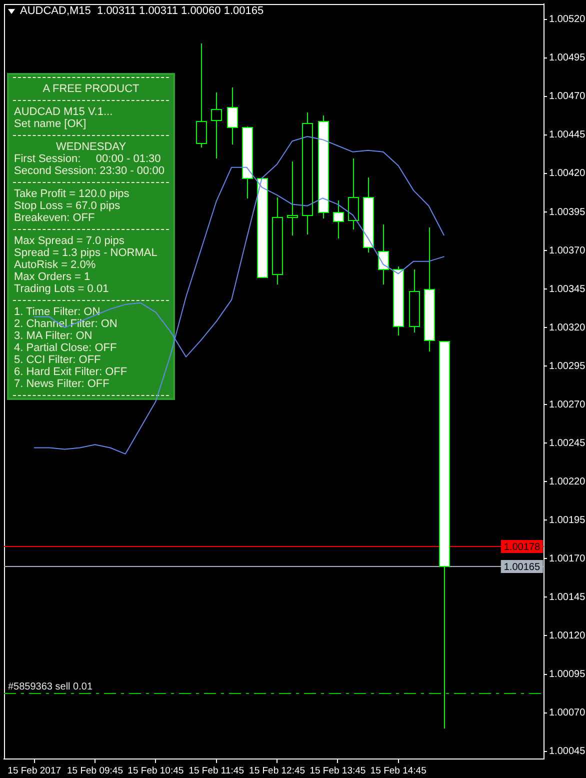 The width and height of the screenshot is (586, 778). I want to click on x-tick-label: 15 Feb 13:45, so click(338, 770).